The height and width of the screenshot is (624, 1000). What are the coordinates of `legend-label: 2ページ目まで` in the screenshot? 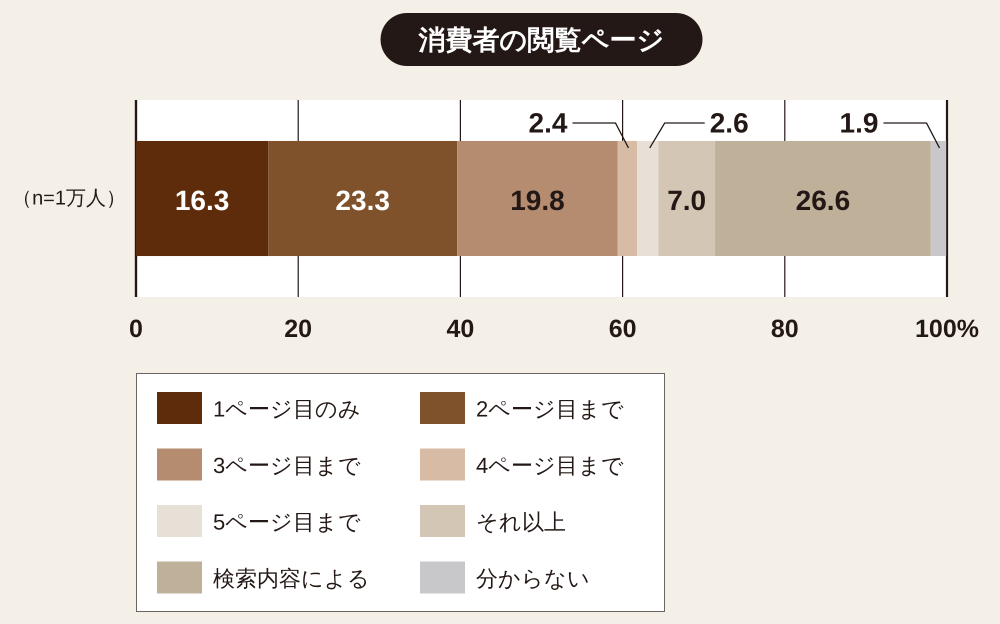 It's located at (550, 409).